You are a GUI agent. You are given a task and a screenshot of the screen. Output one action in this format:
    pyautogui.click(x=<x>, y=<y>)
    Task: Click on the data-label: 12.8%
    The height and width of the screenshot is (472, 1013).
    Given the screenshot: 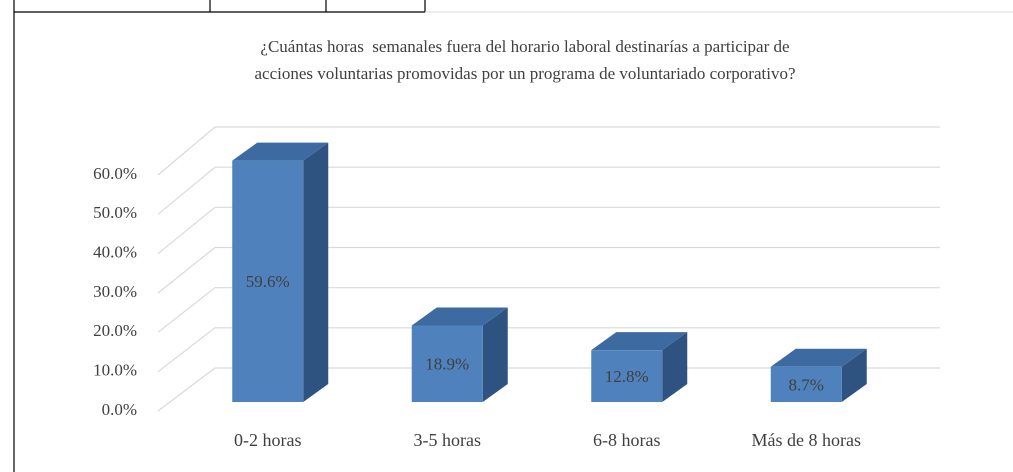 What is the action you would take?
    pyautogui.click(x=627, y=376)
    